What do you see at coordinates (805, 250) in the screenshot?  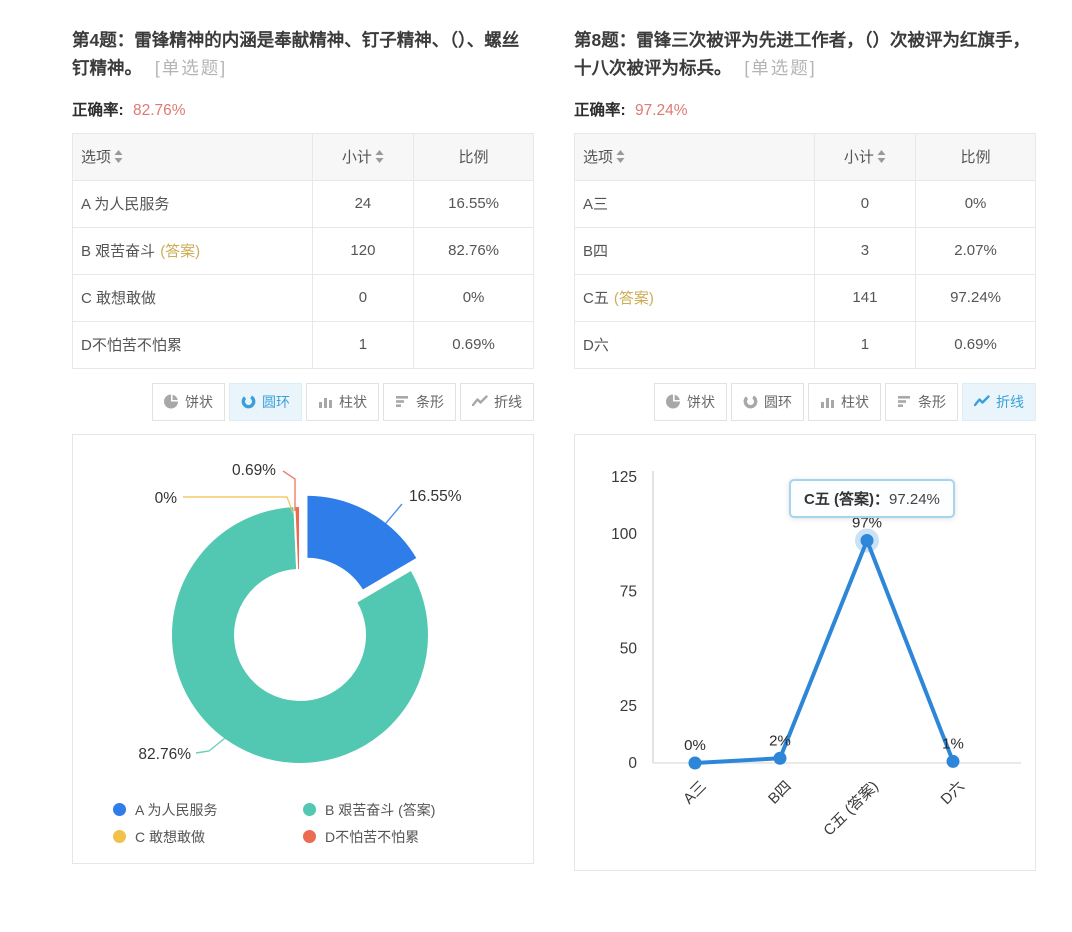 I see `table-row: B四 3 2.07%` at bounding box center [805, 250].